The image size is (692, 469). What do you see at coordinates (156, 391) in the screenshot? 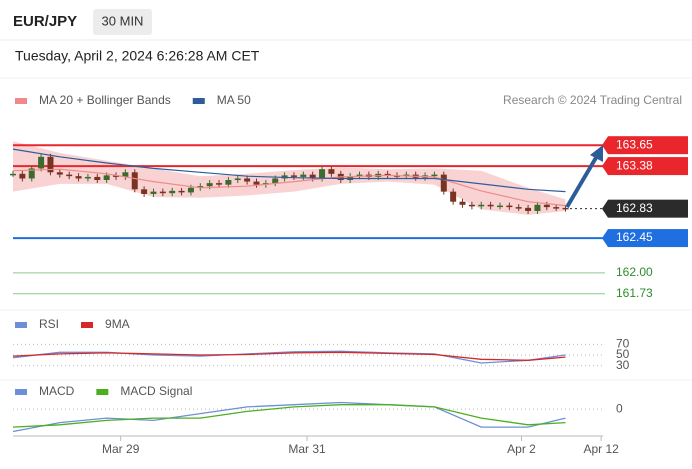
I see `legend-label: MACD Signal` at bounding box center [156, 391].